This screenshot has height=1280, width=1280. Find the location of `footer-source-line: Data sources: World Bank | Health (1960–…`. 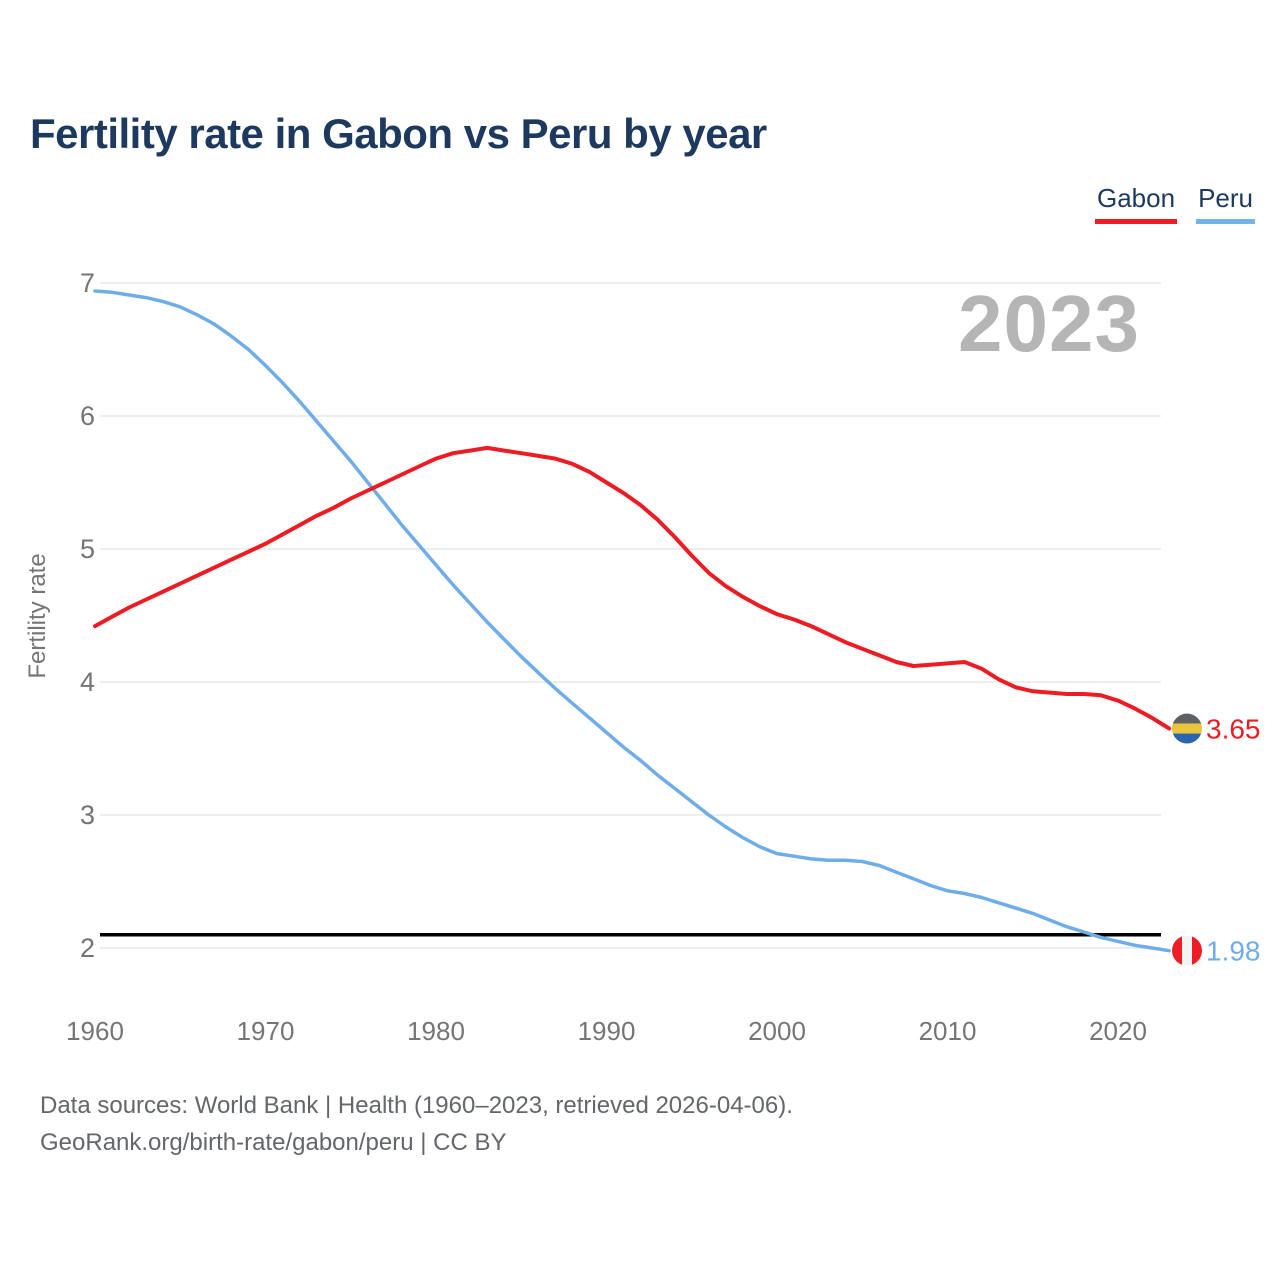

footer-source-line: Data sources: World Bank | Health (1960–… is located at coordinates (416, 1105).